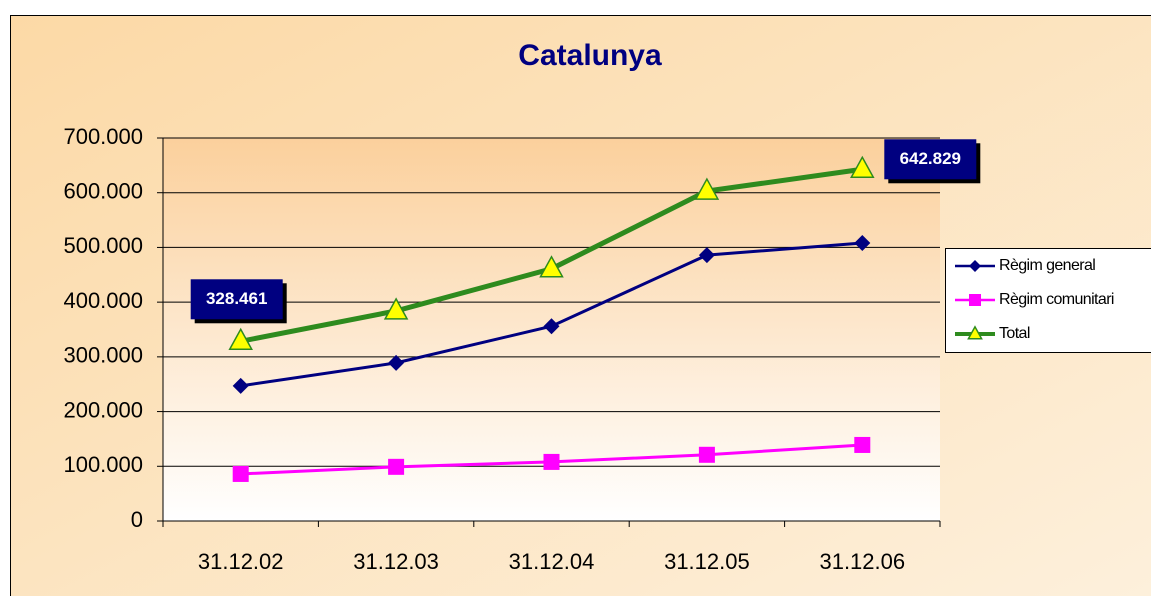  I want to click on x-tick-label: 31.12.05, so click(707, 561).